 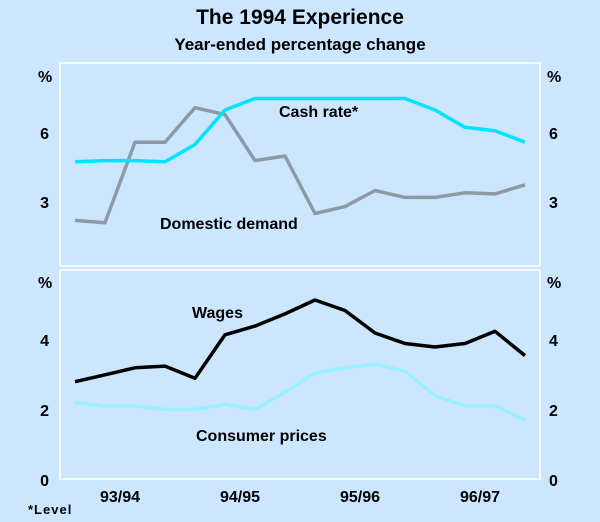 I want to click on xtick-93-94: 93/94, so click(x=120, y=497).